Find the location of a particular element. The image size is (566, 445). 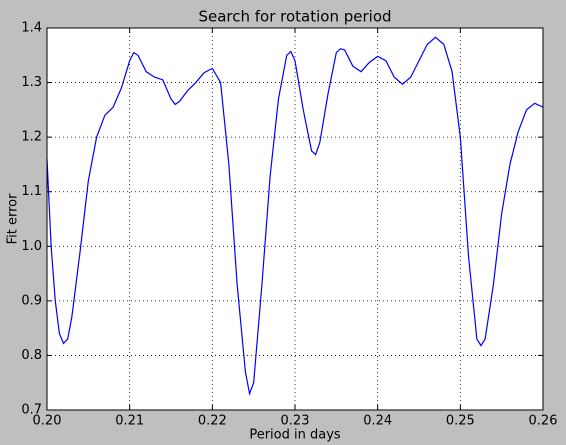

x-tick-label: 0.20 is located at coordinates (47, 421).